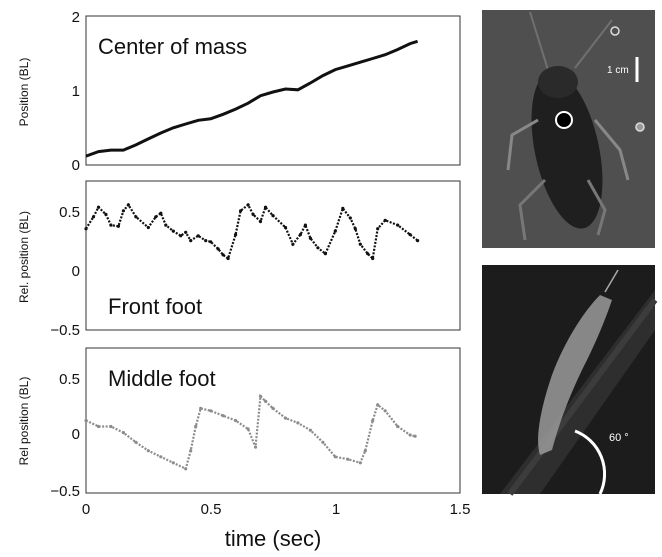 This screenshot has width=662, height=557. Describe the element at coordinates (590, 462) in the screenshot. I see `angle-arc` at that location.